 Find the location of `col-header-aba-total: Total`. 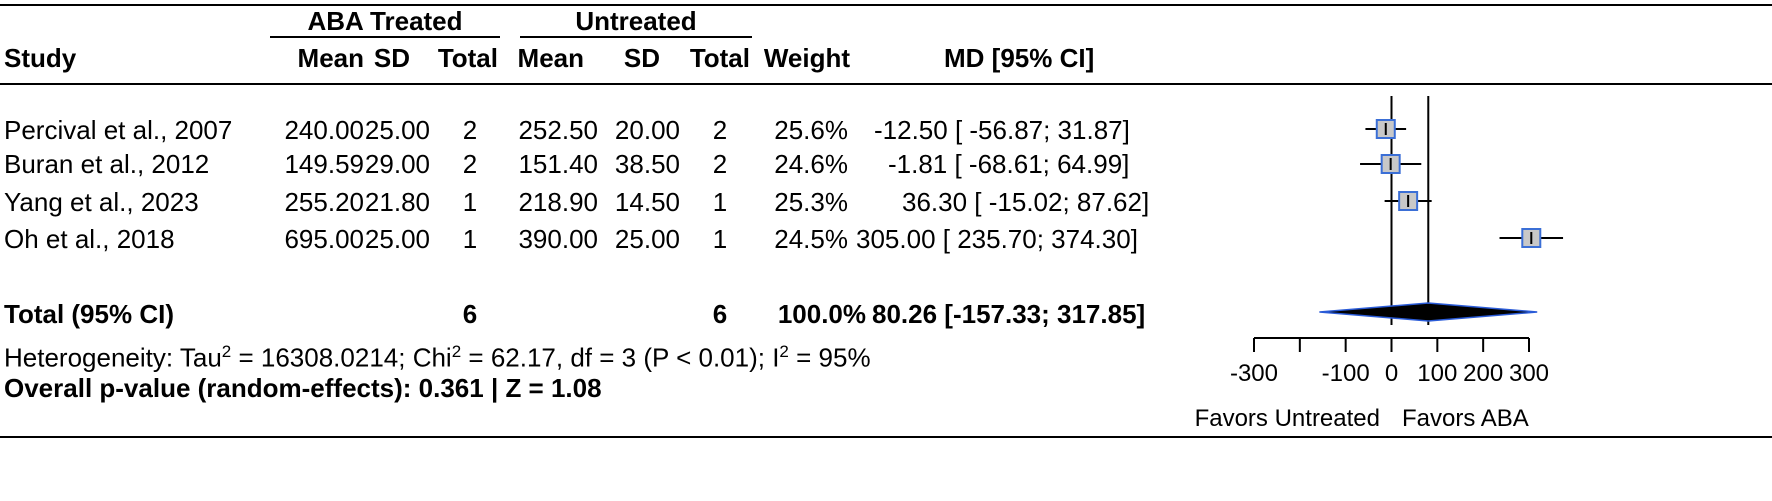

col-header-aba-total: Total is located at coordinates (467, 58).